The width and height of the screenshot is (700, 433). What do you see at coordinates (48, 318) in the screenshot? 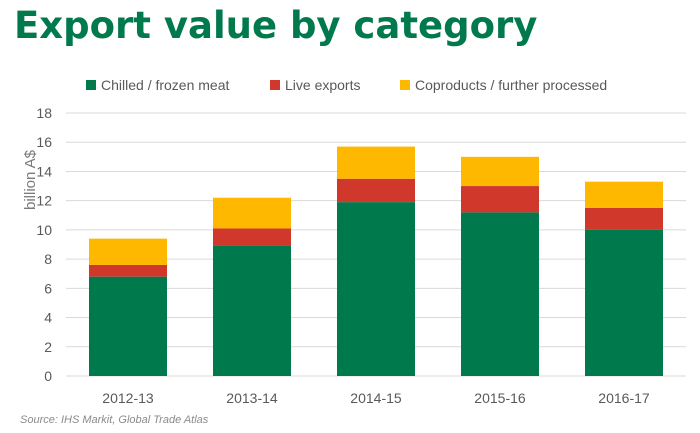
I see `y-tick-label: 4` at bounding box center [48, 318].